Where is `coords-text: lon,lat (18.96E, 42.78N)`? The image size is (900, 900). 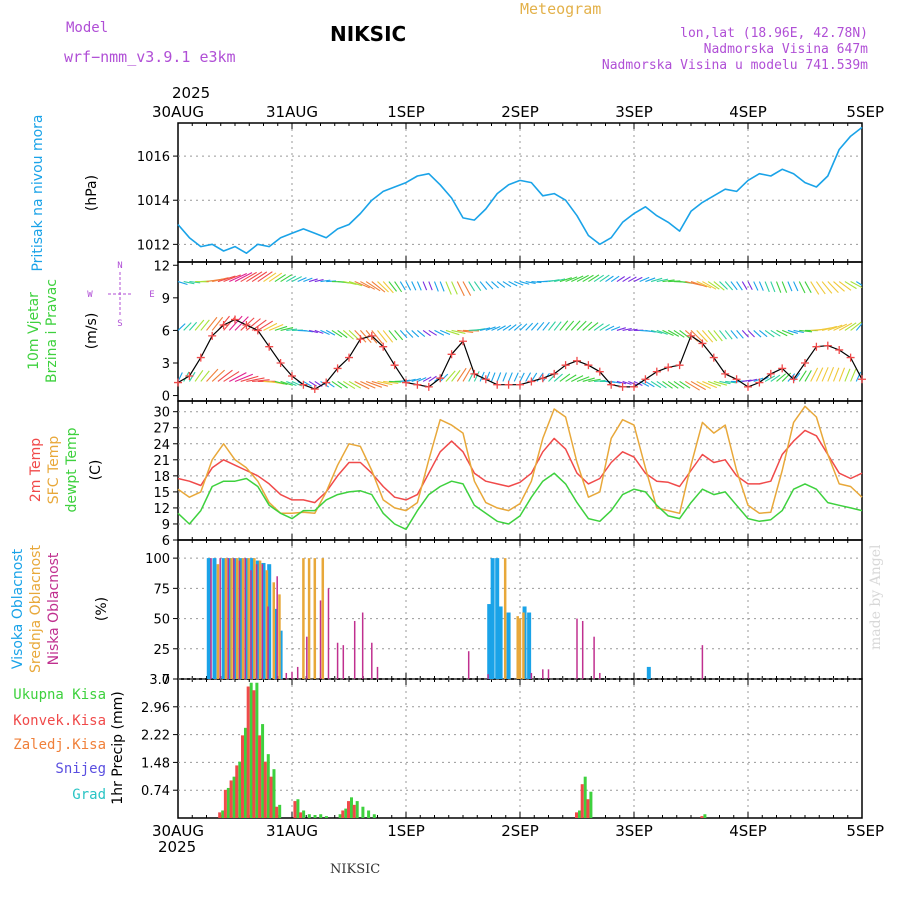
coords-text: lon,lat (18.96E, 42.78N) is located at coordinates (774, 33).